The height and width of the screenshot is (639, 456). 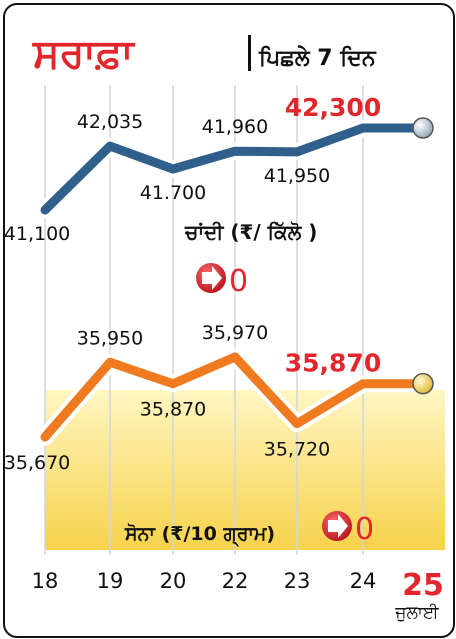 I want to click on x-tick-label: 20, so click(x=173, y=581).